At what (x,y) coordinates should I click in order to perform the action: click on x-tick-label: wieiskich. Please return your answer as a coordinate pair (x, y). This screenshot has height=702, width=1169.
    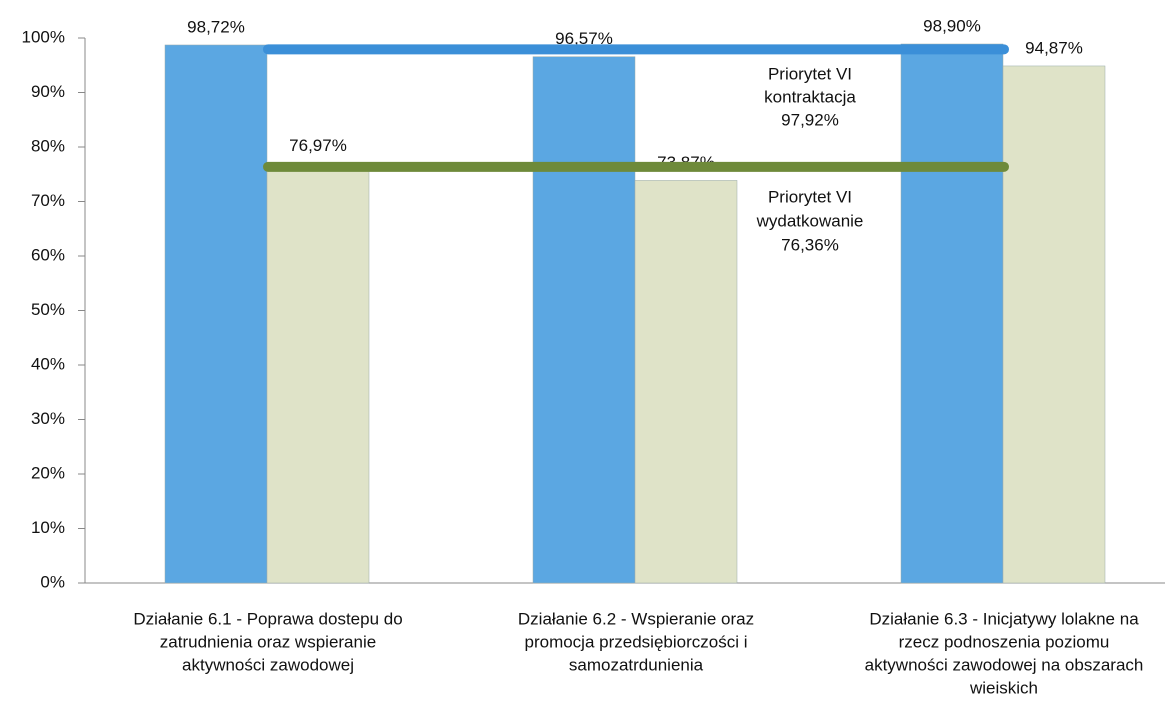
    Looking at the image, I should click on (1003, 687).